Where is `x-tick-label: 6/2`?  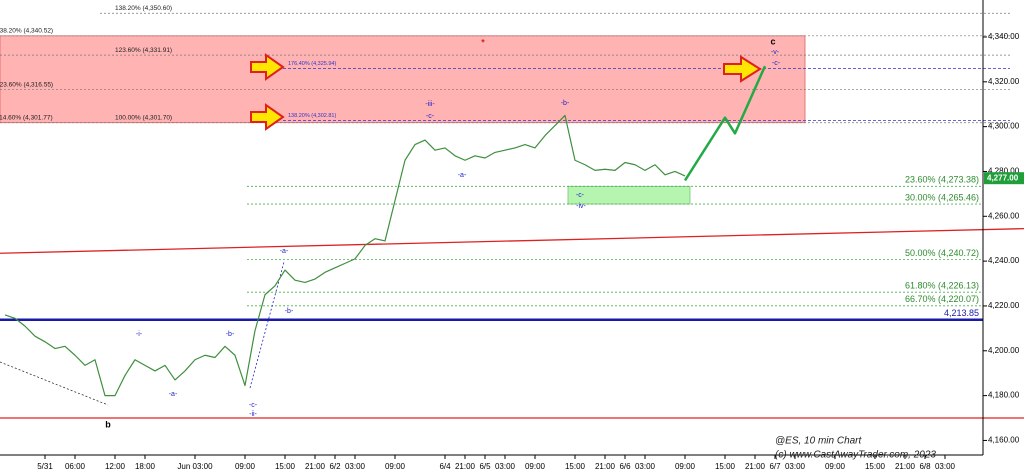 x-tick-label: 6/2 is located at coordinates (335, 466).